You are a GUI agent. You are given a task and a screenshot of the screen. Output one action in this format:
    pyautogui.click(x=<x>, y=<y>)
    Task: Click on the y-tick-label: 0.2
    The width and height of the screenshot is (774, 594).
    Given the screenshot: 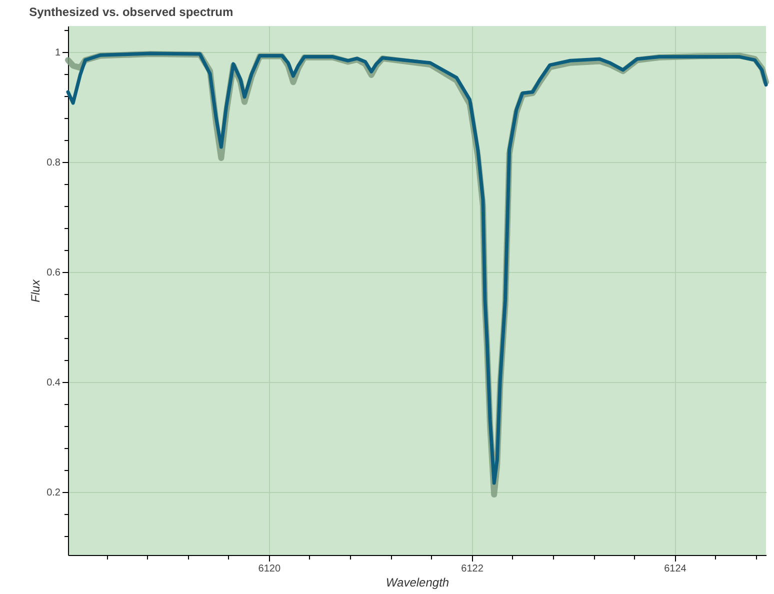 What is the action you would take?
    pyautogui.click(x=53, y=492)
    